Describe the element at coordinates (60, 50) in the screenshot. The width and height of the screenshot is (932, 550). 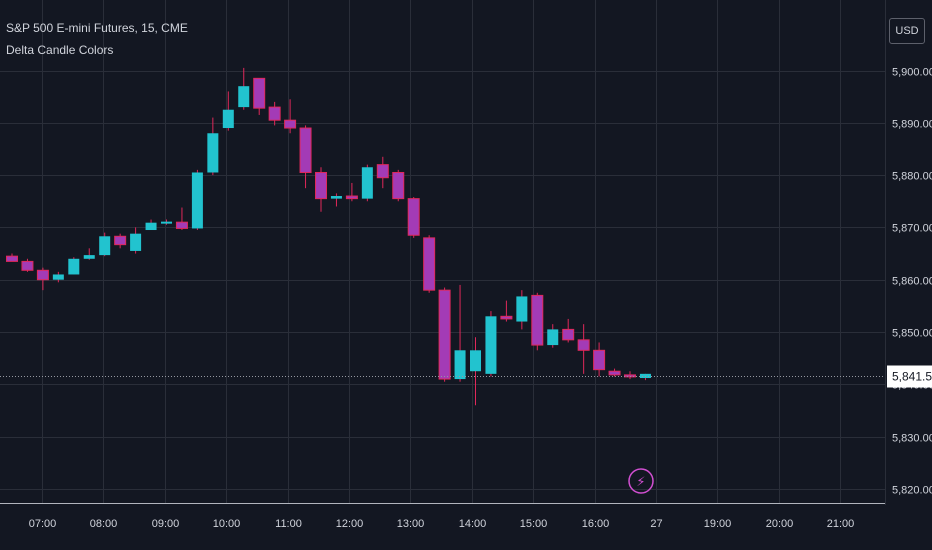
I see `indicator-title: Delta Candle Colors` at that location.